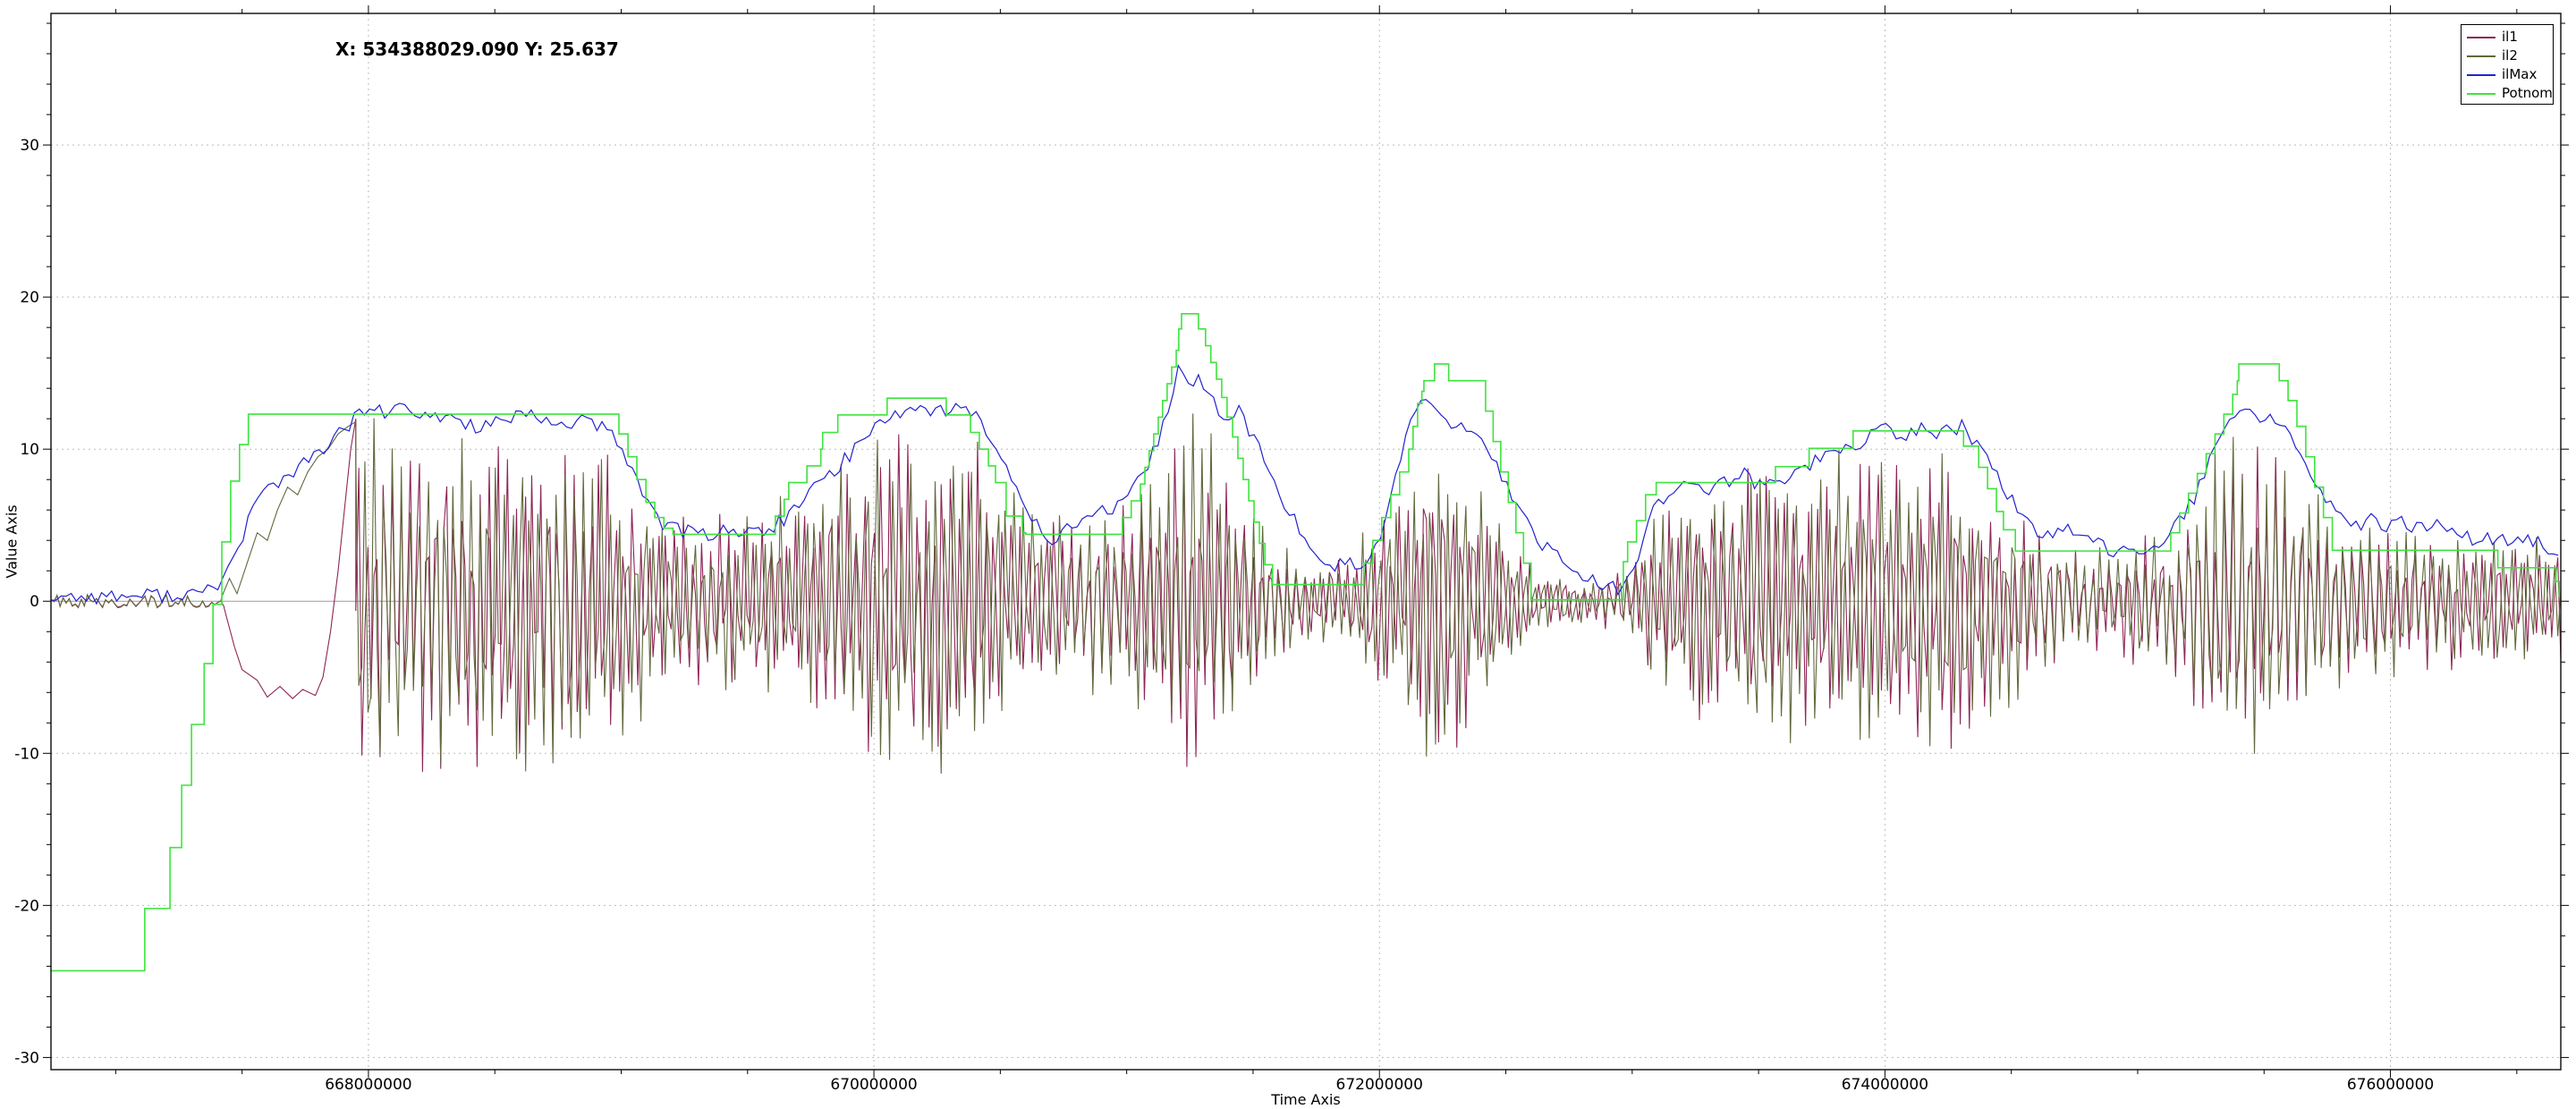  What do you see at coordinates (2527, 93) in the screenshot?
I see `legend-label-potnom: Potnom` at bounding box center [2527, 93].